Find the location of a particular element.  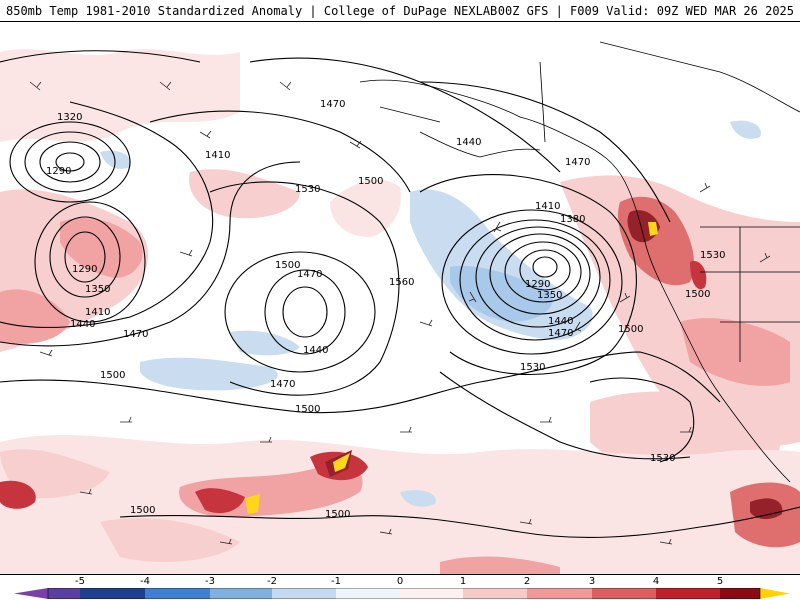

colorbar-max-arrow is located at coordinates (775, 593).